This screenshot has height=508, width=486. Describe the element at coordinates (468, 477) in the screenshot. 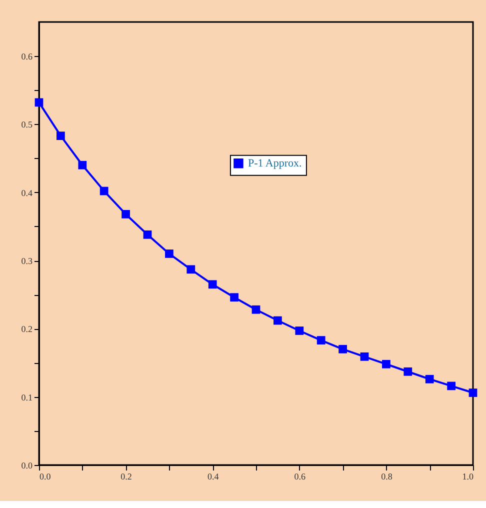

I see `x-tick-label: 1.0` at that location.